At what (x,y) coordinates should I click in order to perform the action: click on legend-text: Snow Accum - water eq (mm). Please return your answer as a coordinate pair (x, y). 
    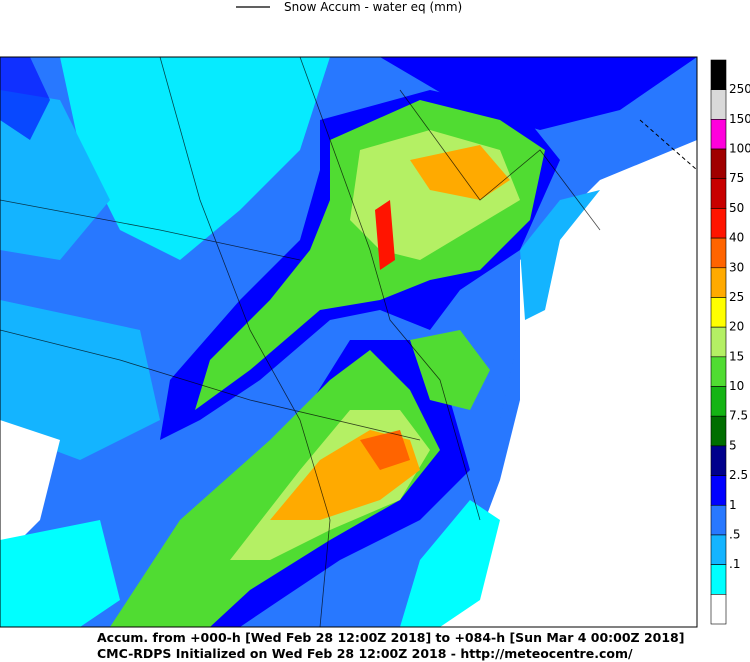
    Looking at the image, I should click on (373, 7).